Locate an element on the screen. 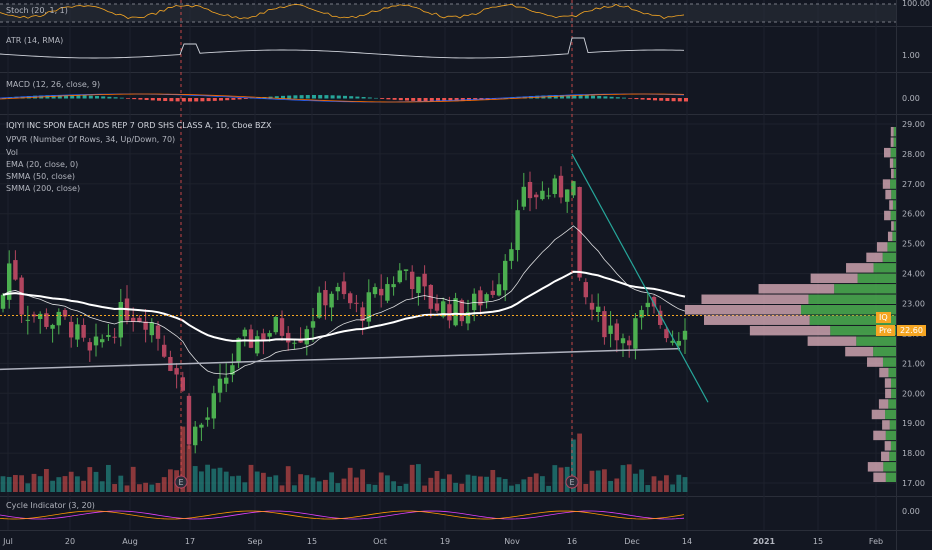  atr-line is located at coordinates (342, 48).